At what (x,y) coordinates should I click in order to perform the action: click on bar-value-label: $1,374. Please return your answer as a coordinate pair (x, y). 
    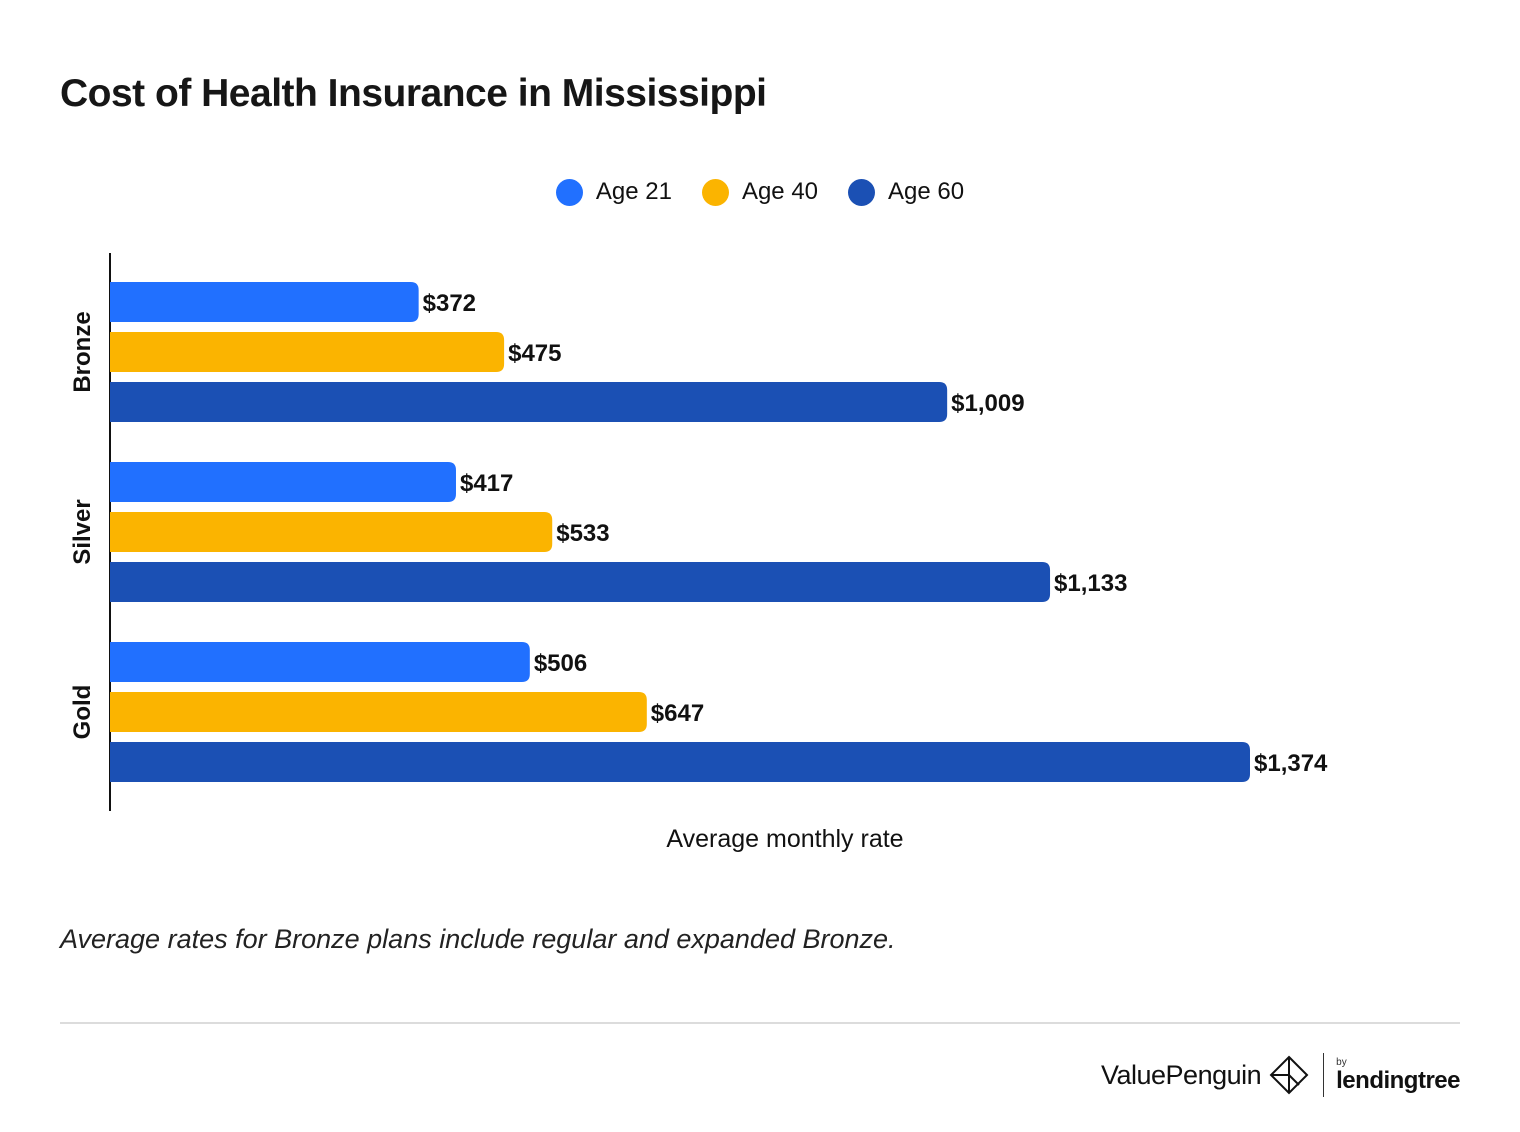
    Looking at the image, I should click on (1291, 763).